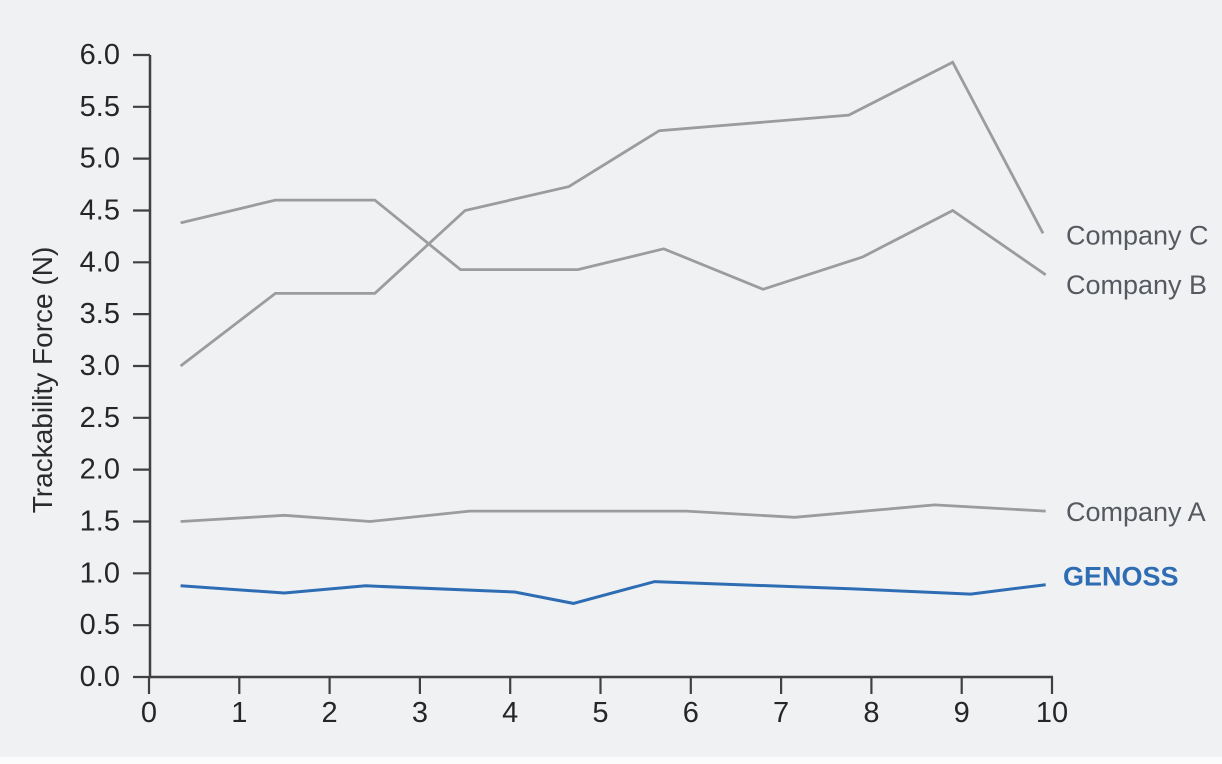  Describe the element at coordinates (613, 244) in the screenshot. I see `series-line-company-b` at that location.